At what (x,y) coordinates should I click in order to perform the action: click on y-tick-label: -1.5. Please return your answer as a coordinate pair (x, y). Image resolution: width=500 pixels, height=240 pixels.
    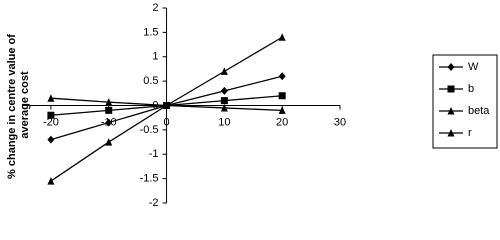
    Looking at the image, I should click on (149, 179).